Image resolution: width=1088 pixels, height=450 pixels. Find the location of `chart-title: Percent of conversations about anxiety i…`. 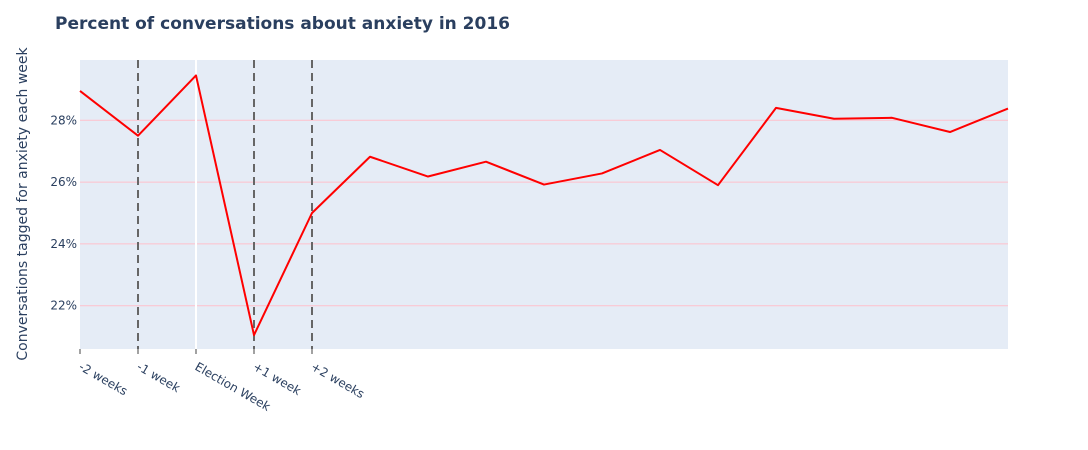

chart-title: Percent of conversations about anxiety i… is located at coordinates (282, 24).